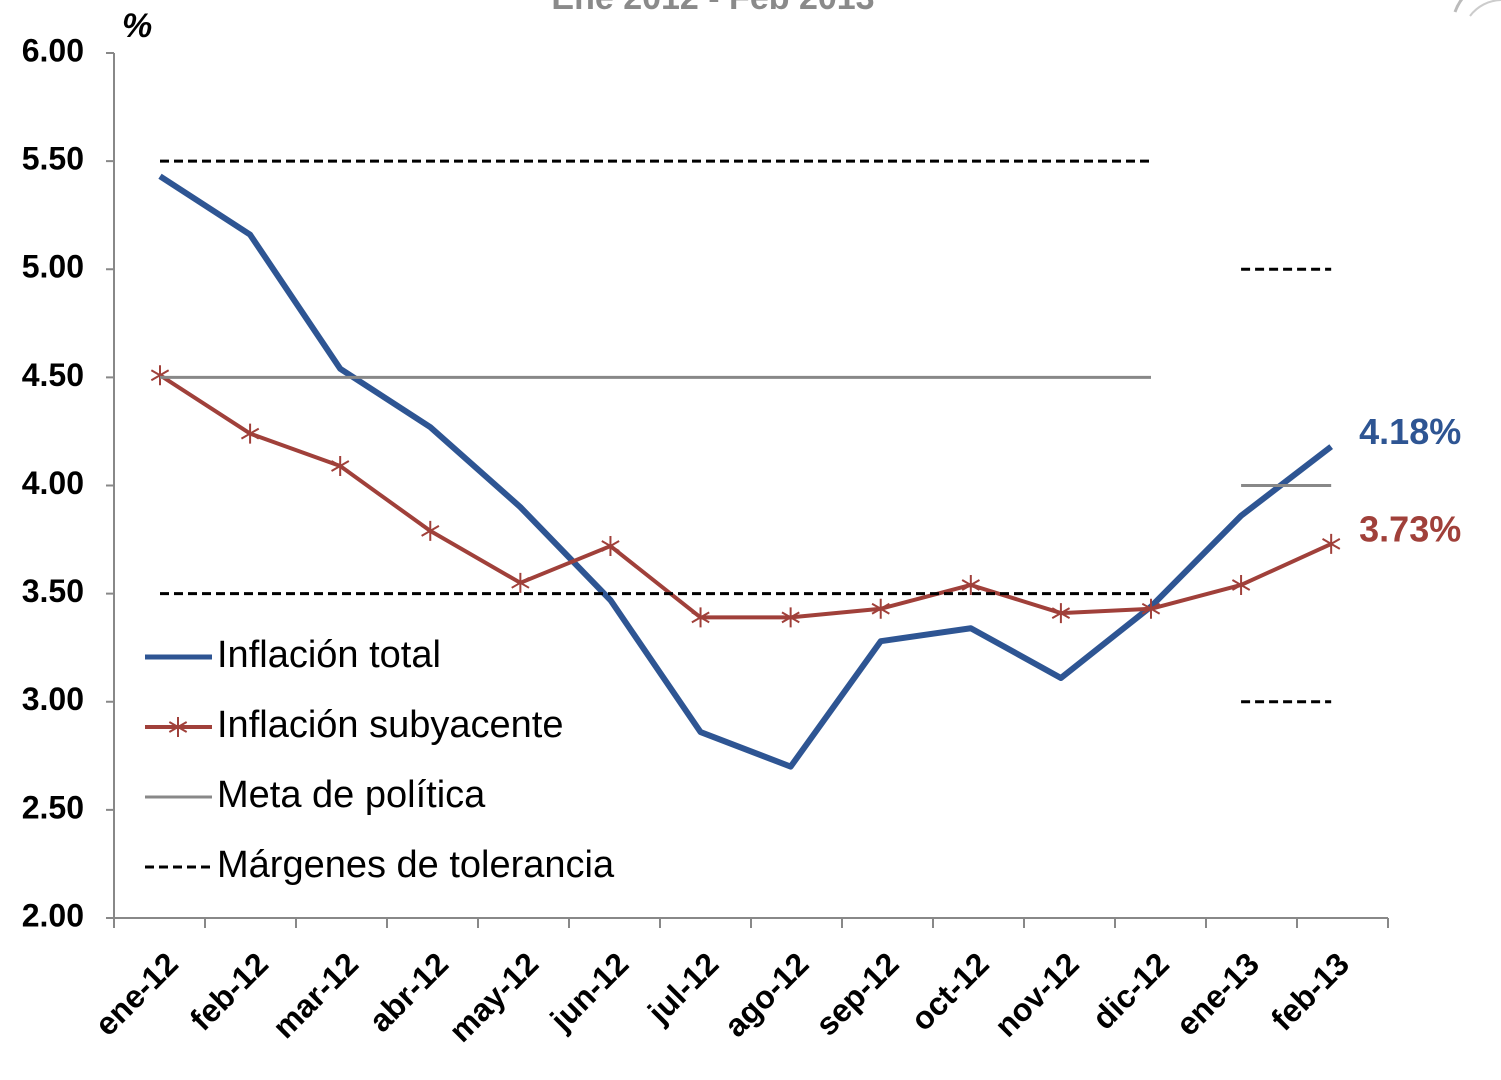 The width and height of the screenshot is (1501, 1080). What do you see at coordinates (408, 991) in the screenshot?
I see `x-tick-label: abr-12` at bounding box center [408, 991].